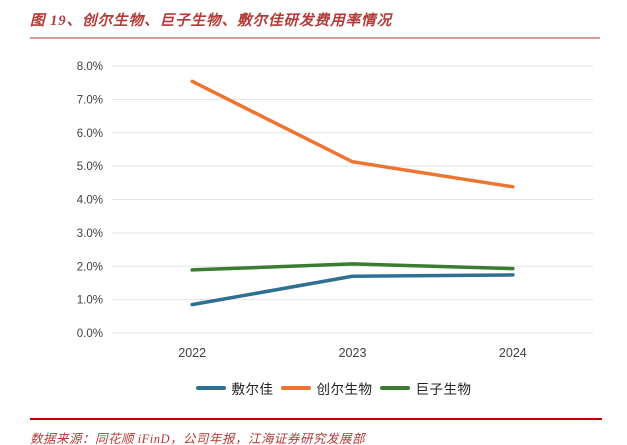  I want to click on legend-item-0: 敷尔佳, so click(234, 388).